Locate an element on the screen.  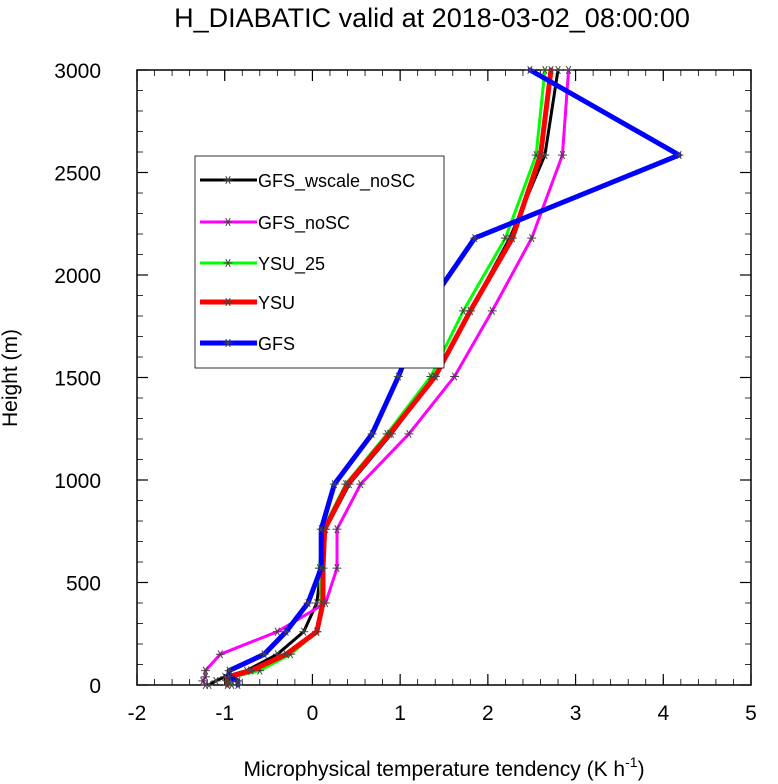
x-tick-label: 2 is located at coordinates (488, 713).